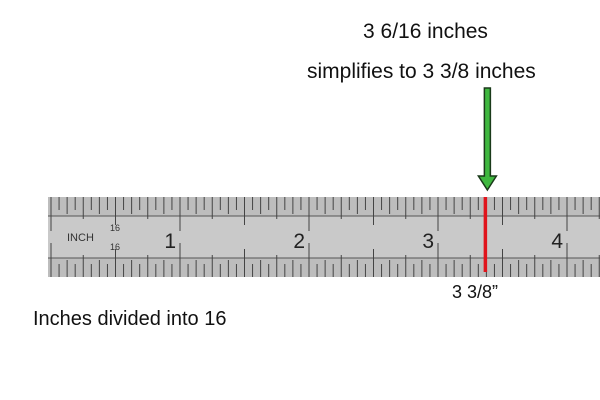  I want to click on ruler-numbers: 1 2 3 4, so click(363, 241).